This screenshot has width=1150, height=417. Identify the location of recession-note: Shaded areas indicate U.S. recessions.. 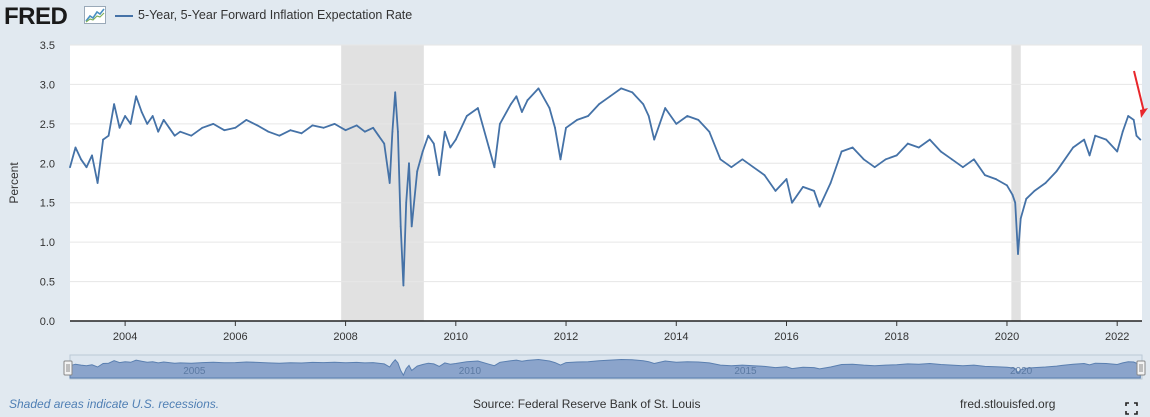
(114, 404).